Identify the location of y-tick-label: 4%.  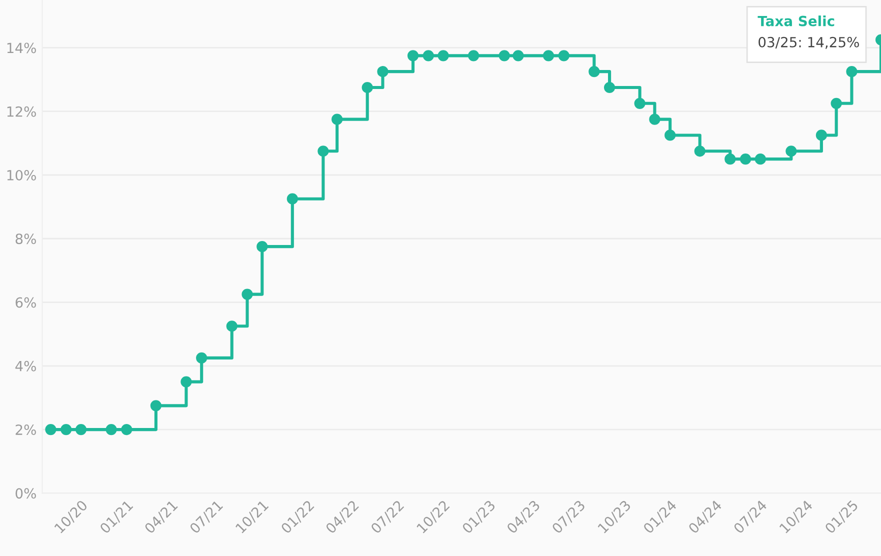
(25, 366).